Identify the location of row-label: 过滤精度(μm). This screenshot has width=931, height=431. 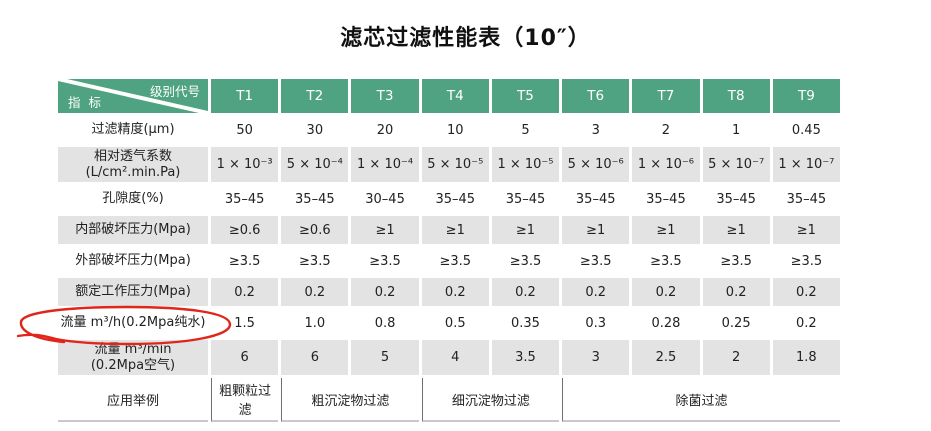
(133, 130).